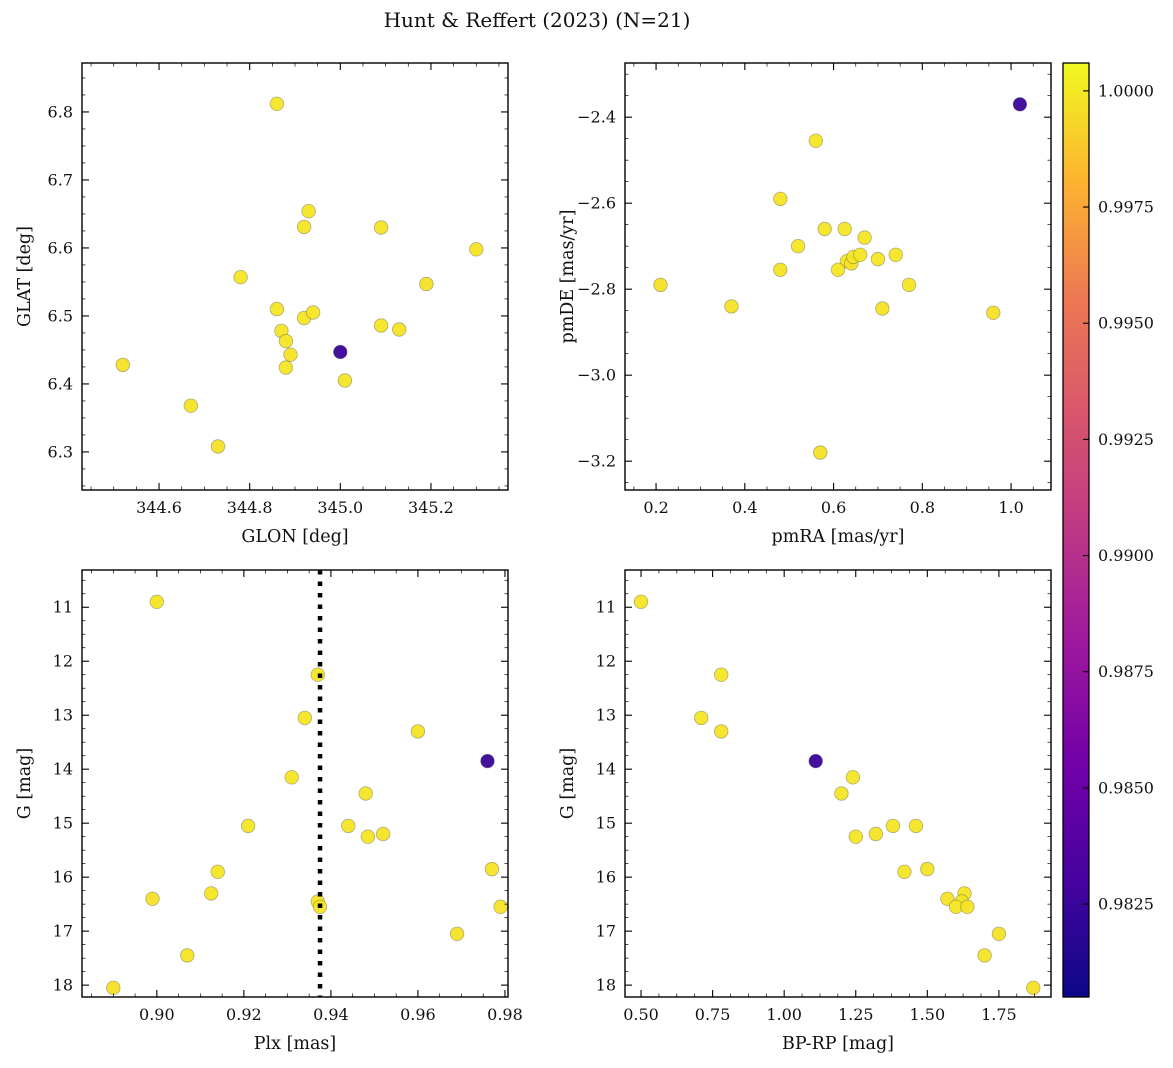  I want to click on x-axis-label: pmRA [mas/yr], so click(838, 537).